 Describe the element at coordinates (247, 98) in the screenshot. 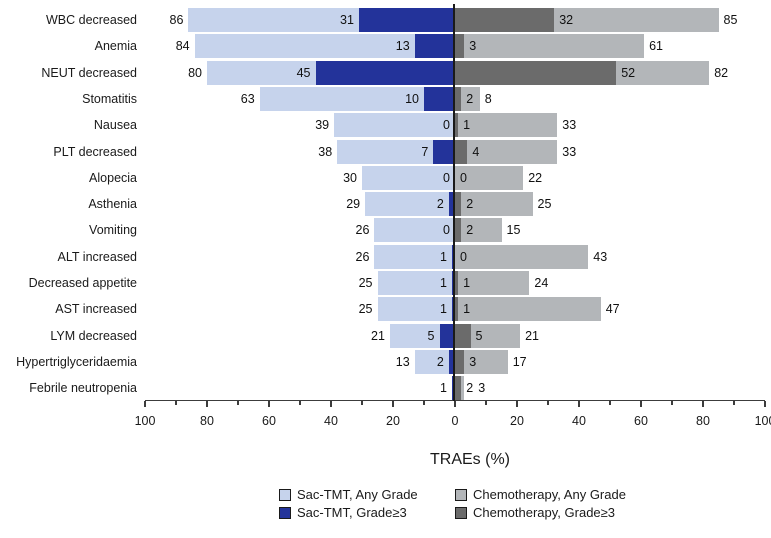

I see `value-label-sac-any: 63` at that location.